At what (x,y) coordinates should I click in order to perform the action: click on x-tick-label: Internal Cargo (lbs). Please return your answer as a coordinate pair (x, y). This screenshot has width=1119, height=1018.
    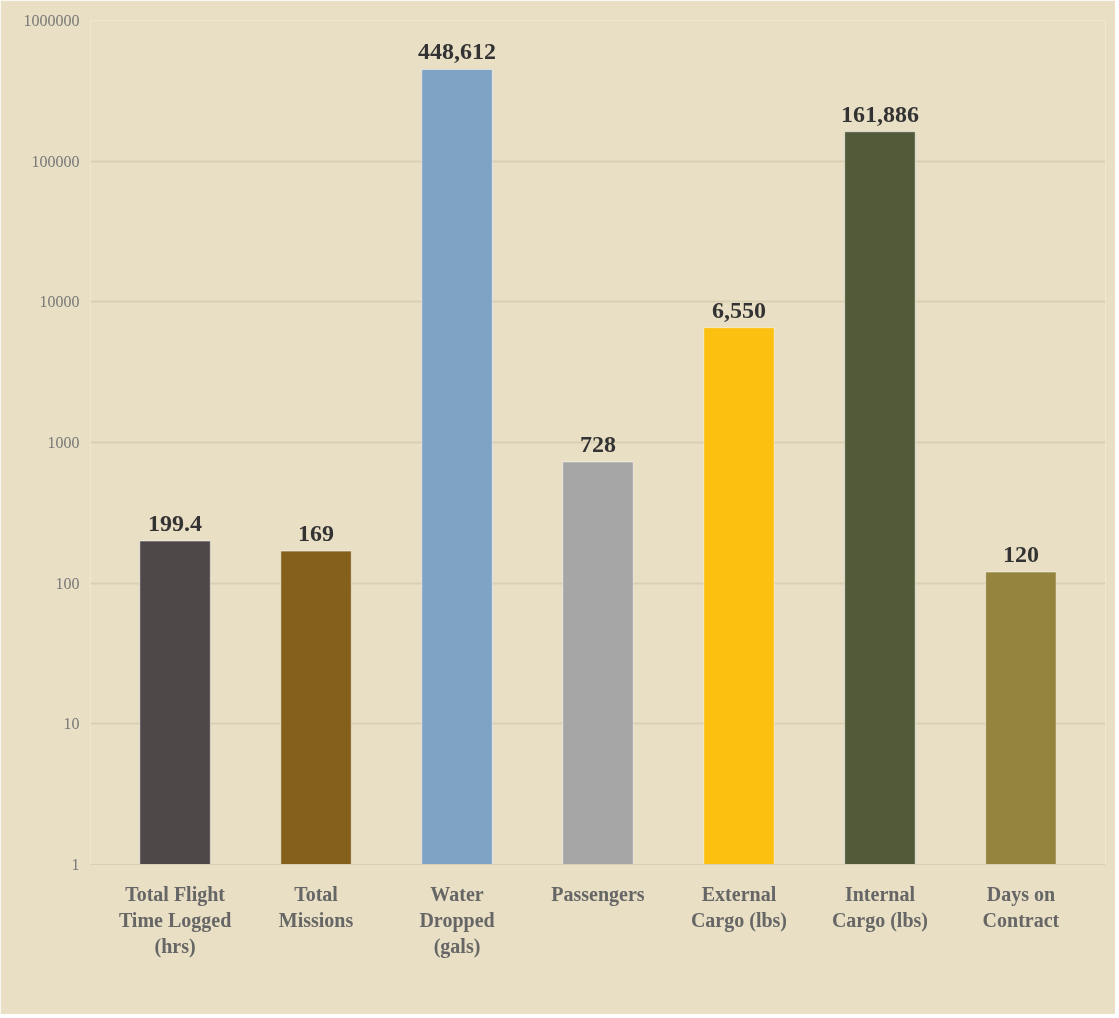
    Looking at the image, I should click on (879, 907).